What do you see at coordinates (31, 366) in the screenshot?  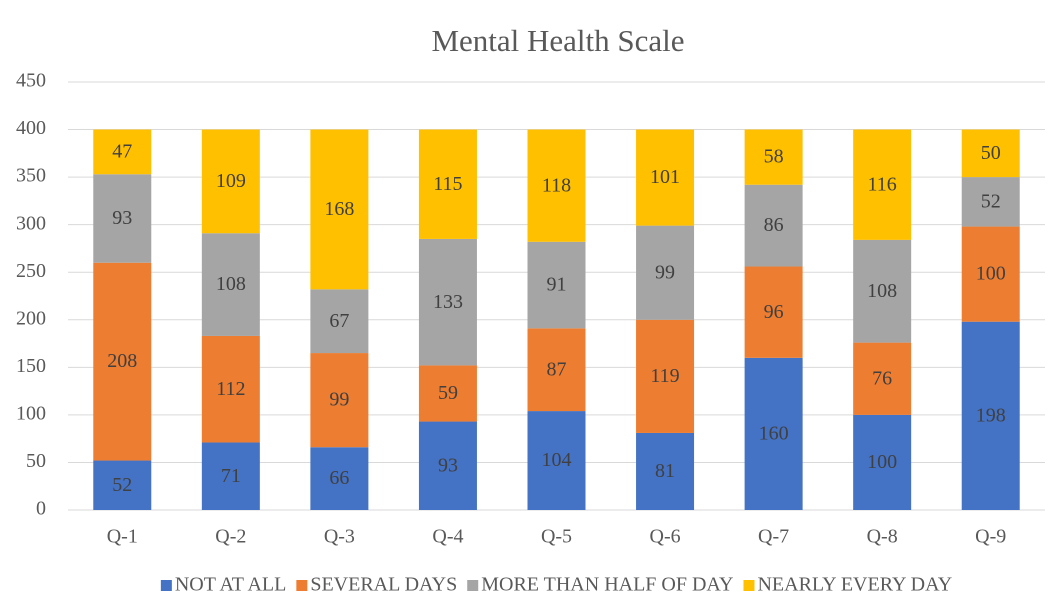 I see `y-tick-label: 150` at bounding box center [31, 366].